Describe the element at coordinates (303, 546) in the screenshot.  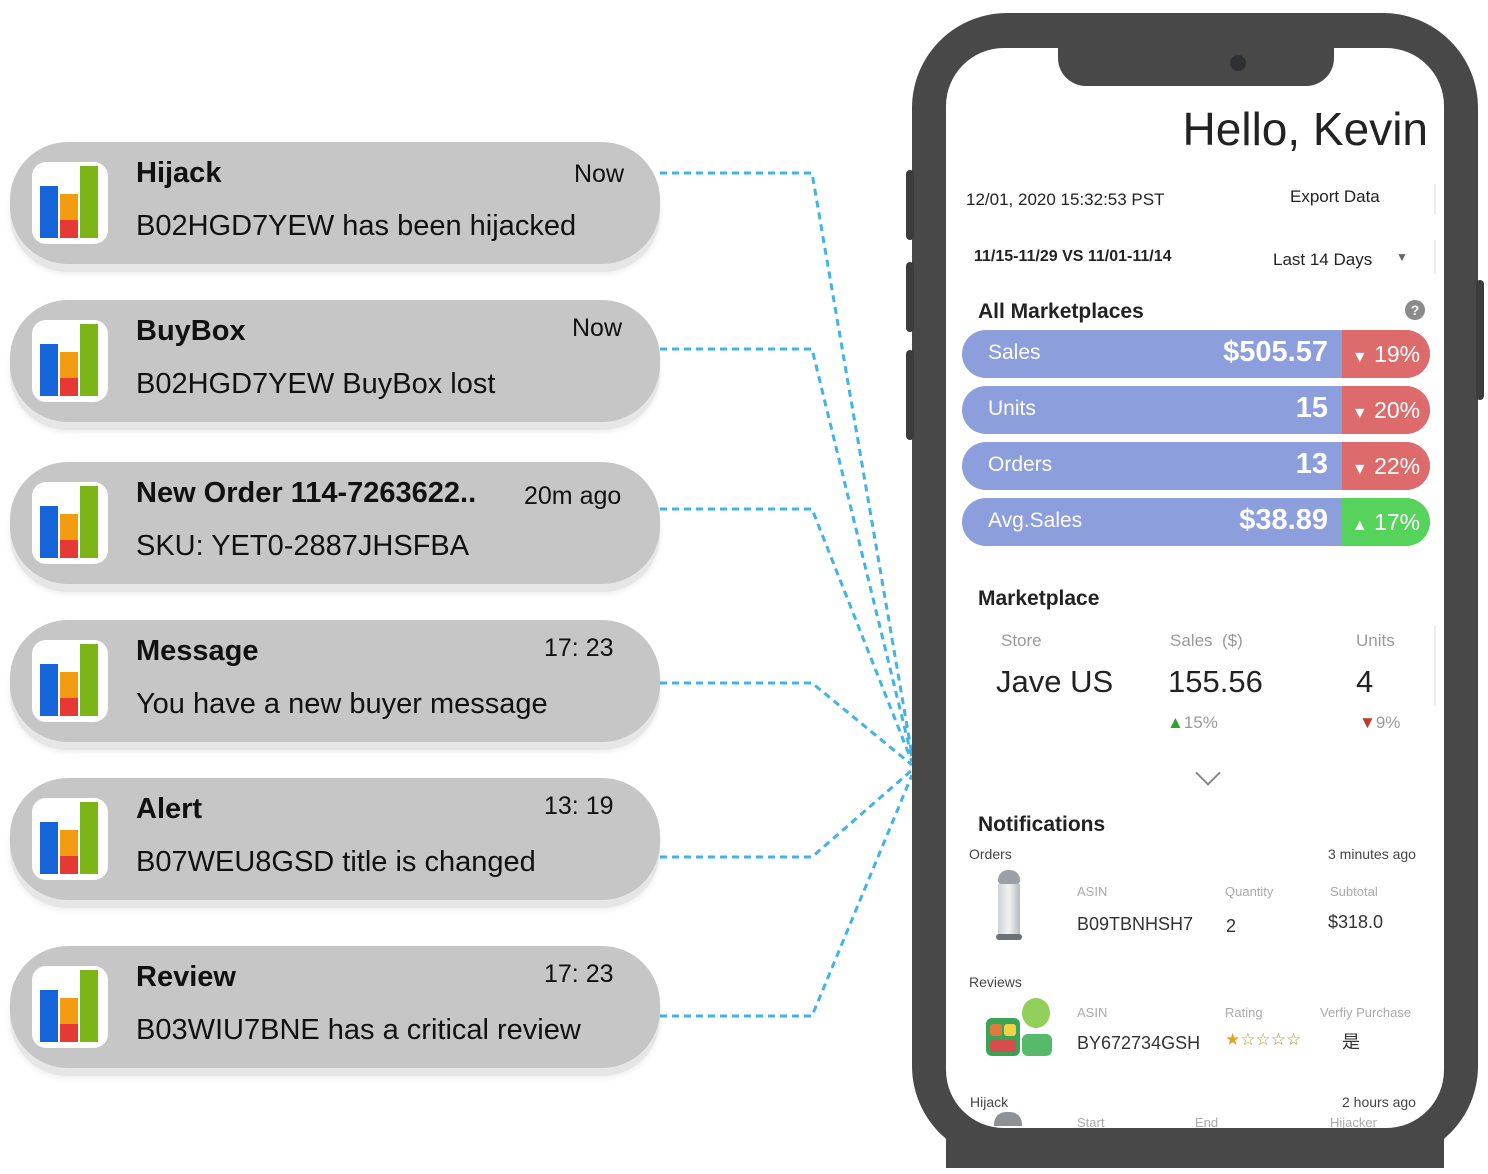
I see `notification-body: SKU: YET0-2887JHSFBA` at that location.